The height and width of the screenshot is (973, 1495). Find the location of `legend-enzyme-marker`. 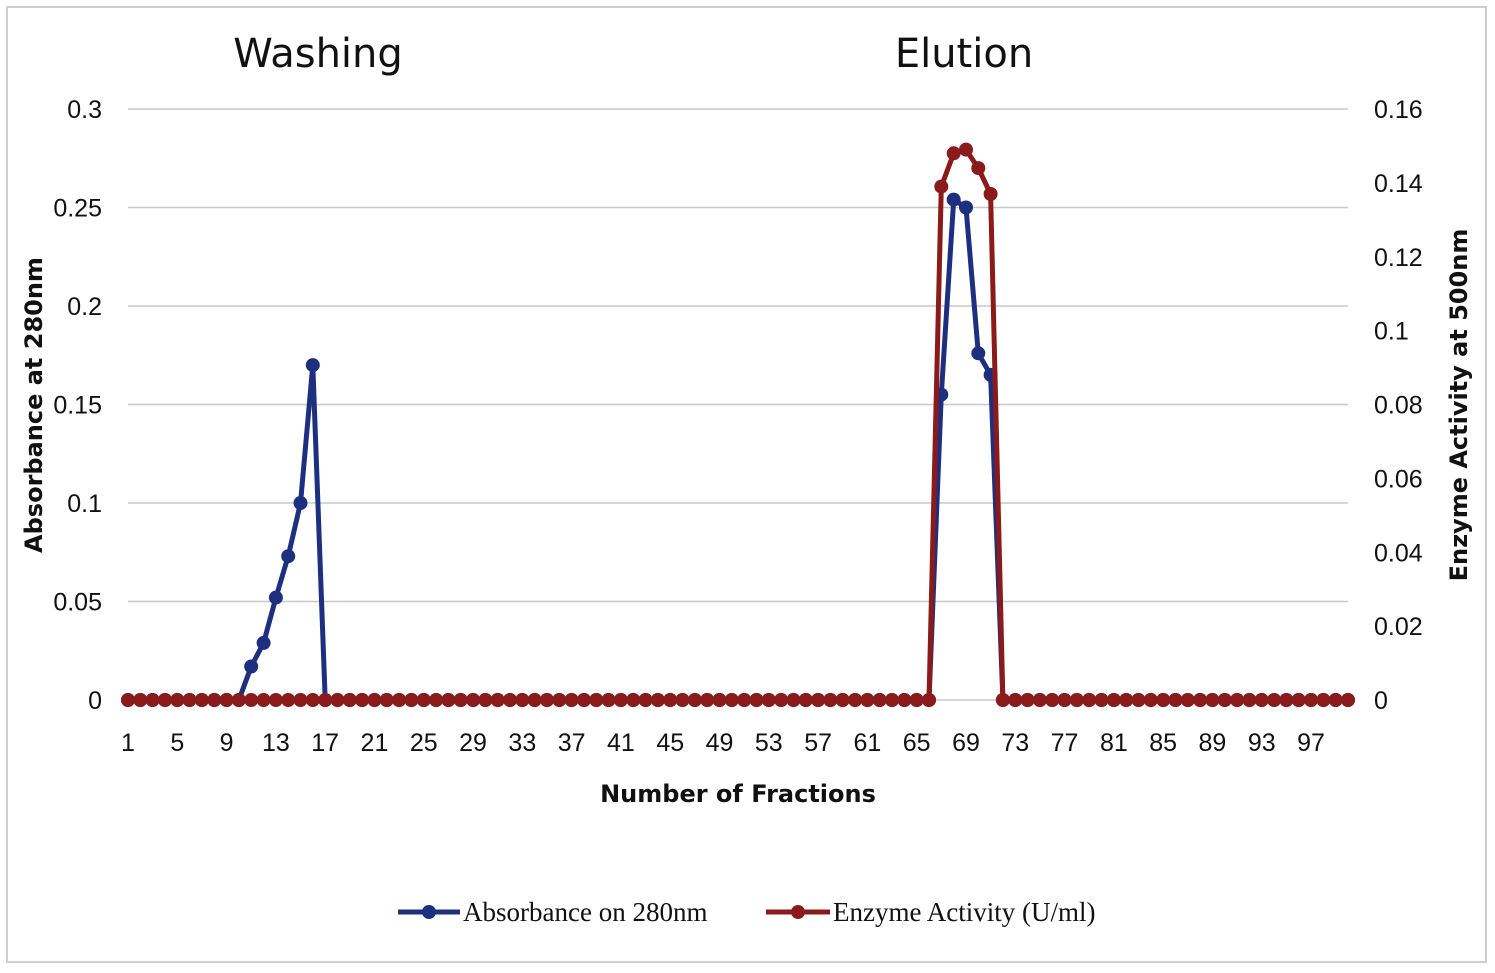

legend-enzyme-marker is located at coordinates (798, 912).